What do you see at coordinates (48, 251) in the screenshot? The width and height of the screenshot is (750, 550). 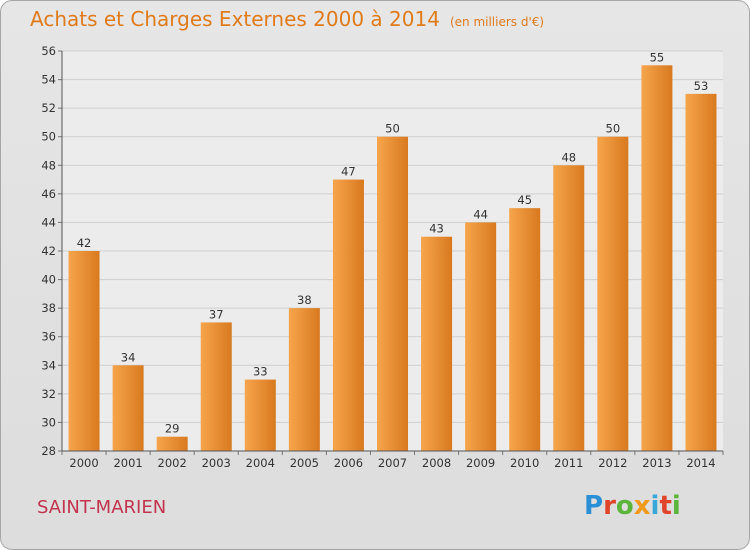 I see `y-tick-label: 42` at bounding box center [48, 251].